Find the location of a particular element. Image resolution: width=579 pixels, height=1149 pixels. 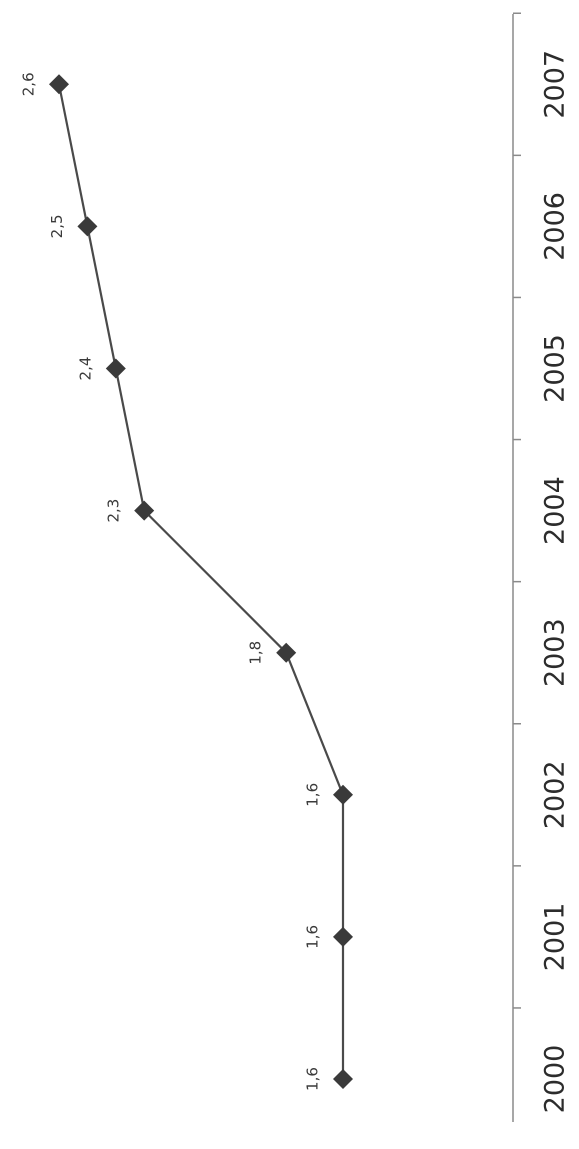

x-tick-label: 2004 is located at coordinates (555, 510).